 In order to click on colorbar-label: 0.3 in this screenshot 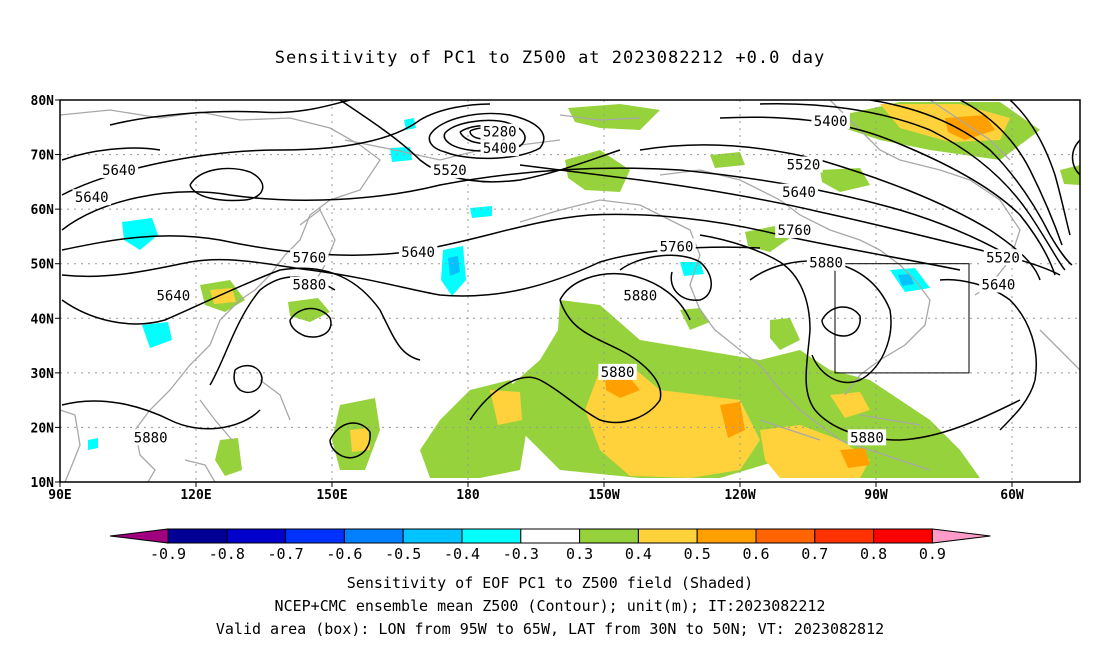, I will do `click(579, 554)`.